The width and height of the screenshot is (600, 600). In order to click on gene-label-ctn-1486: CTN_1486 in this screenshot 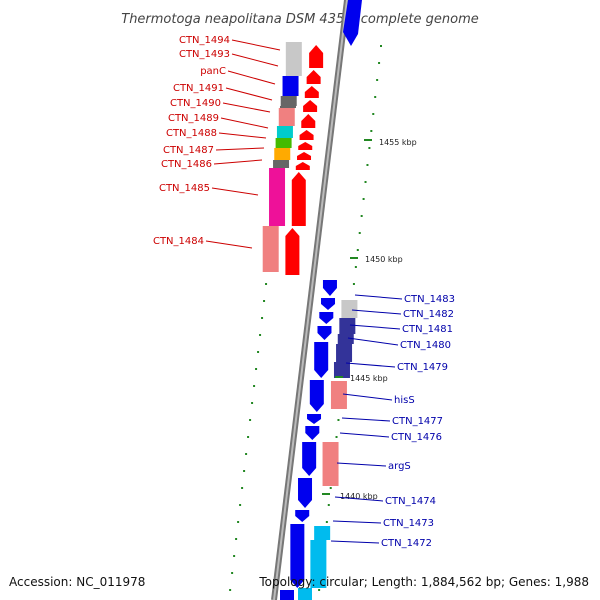, I will do `click(186, 164)`.